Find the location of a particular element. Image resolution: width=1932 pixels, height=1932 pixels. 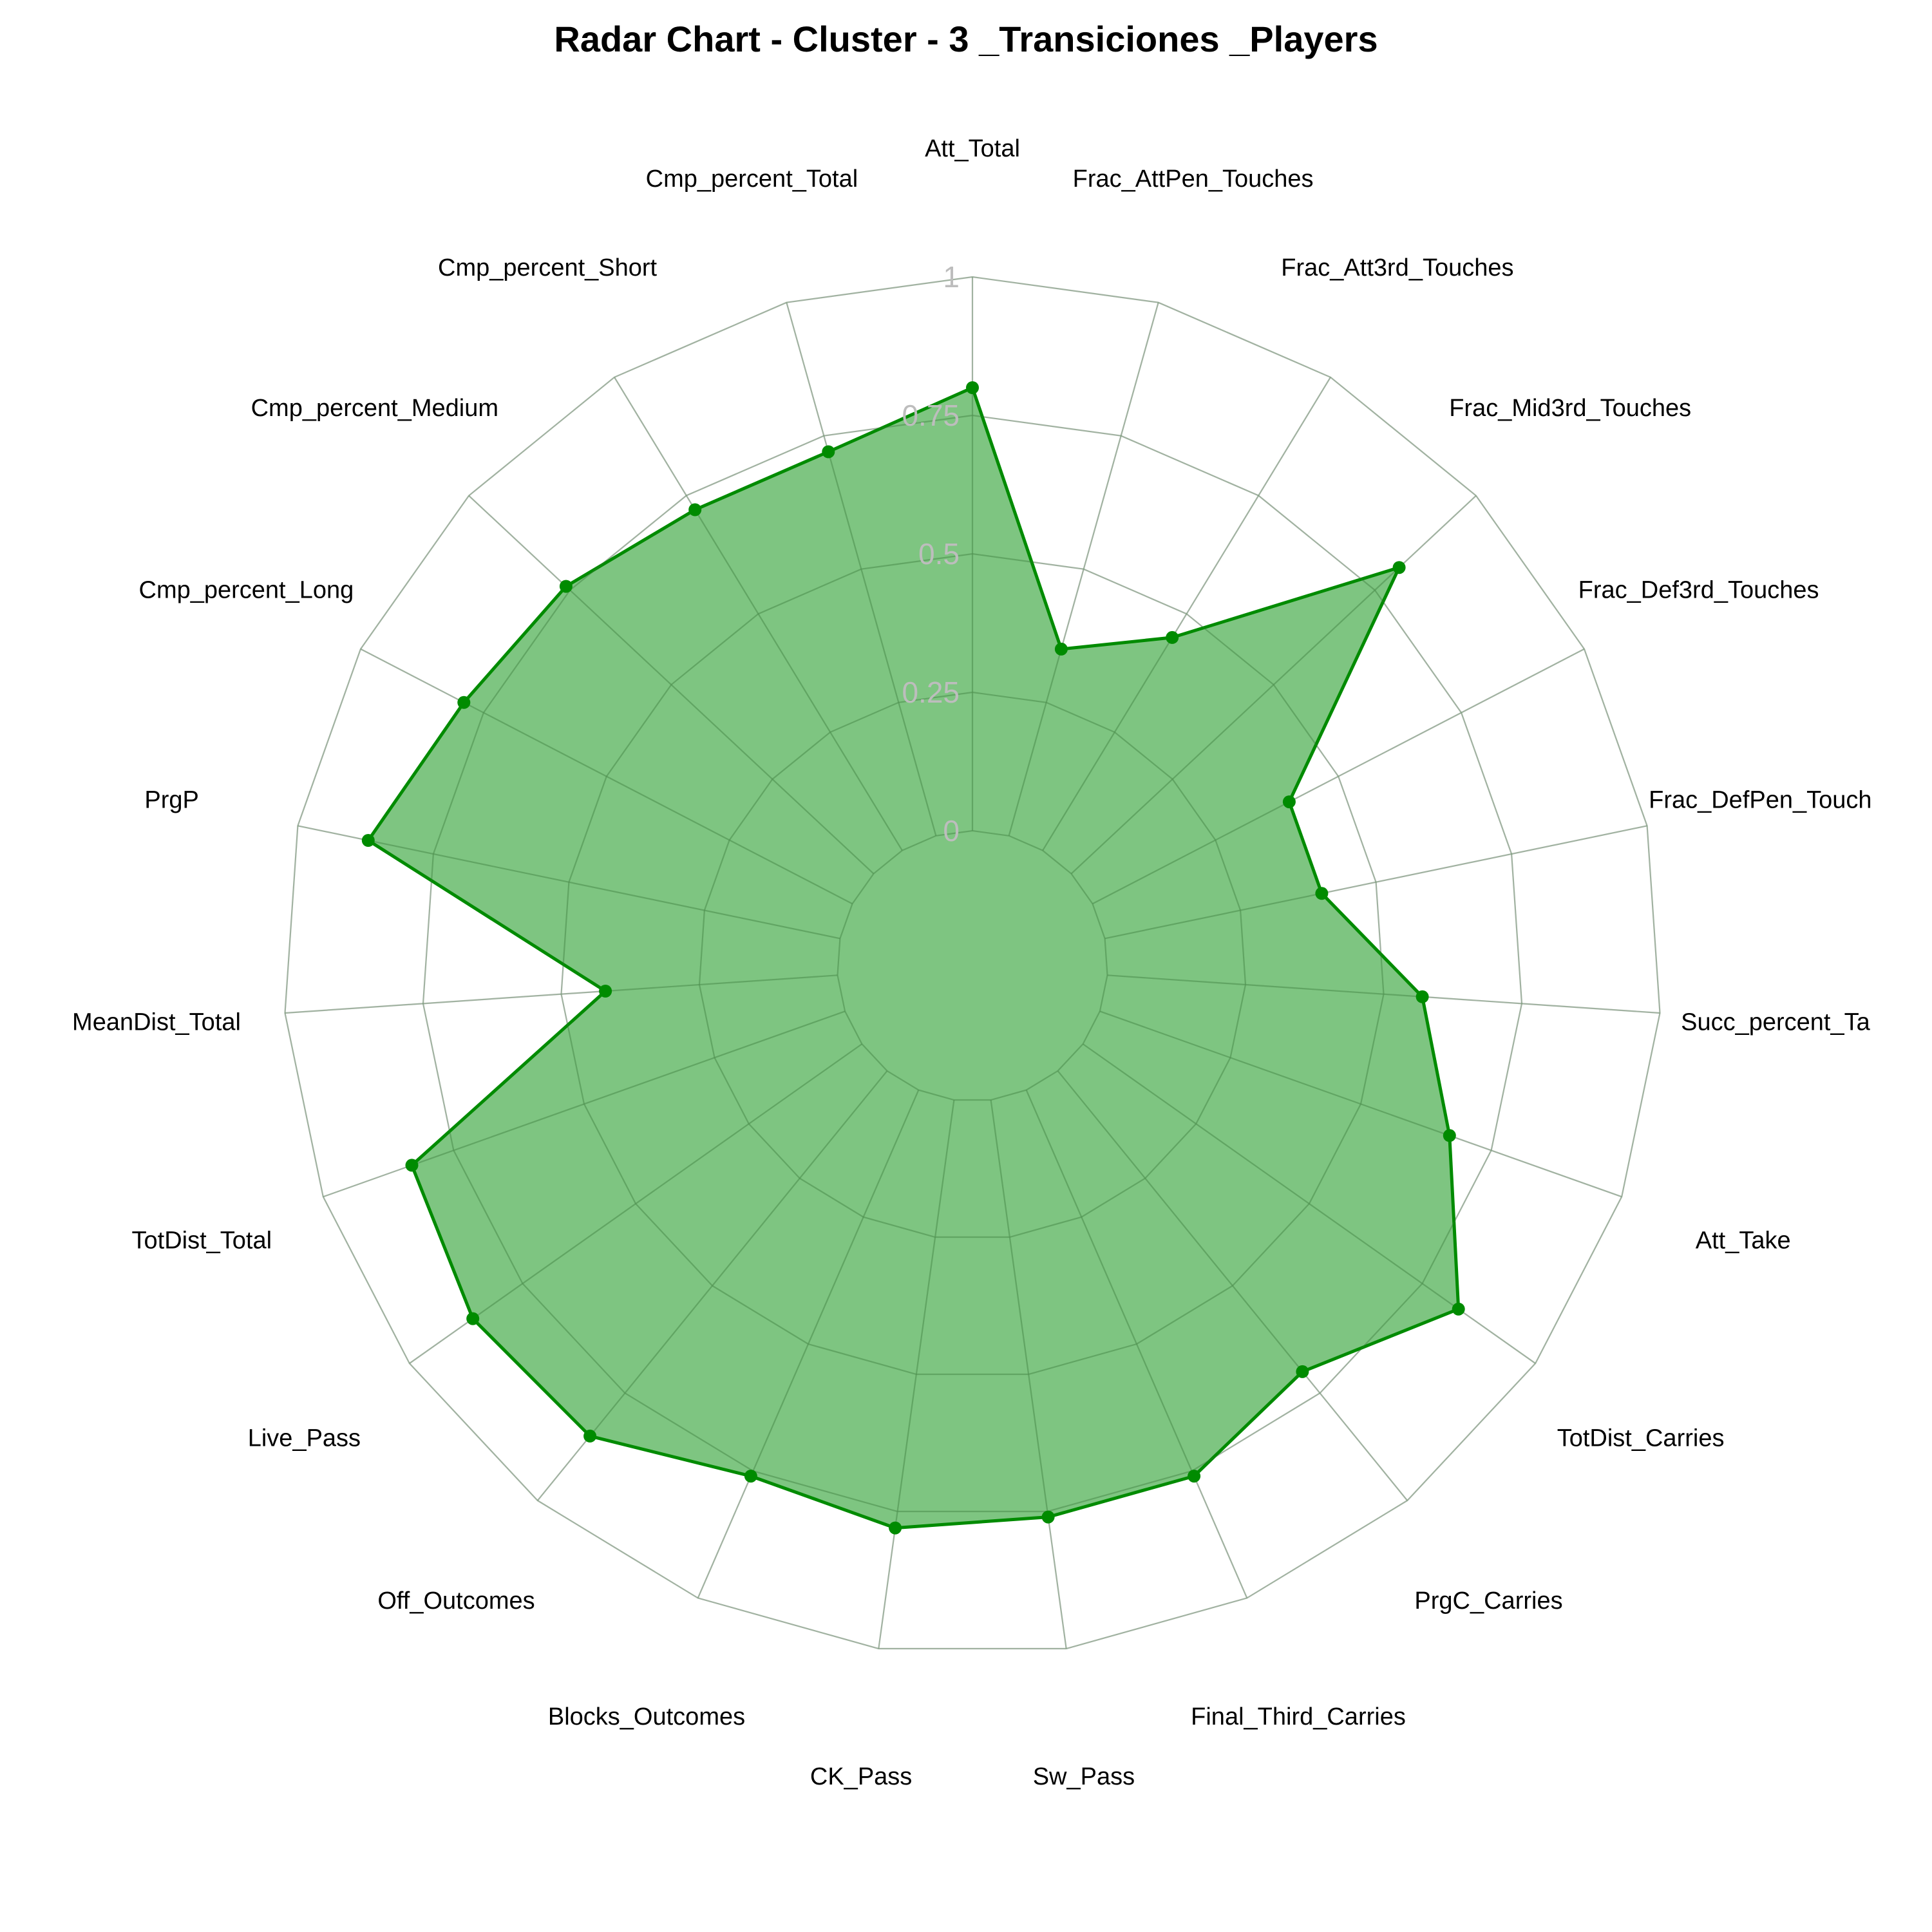

axis-label: CK_Pass is located at coordinates (861, 1777).